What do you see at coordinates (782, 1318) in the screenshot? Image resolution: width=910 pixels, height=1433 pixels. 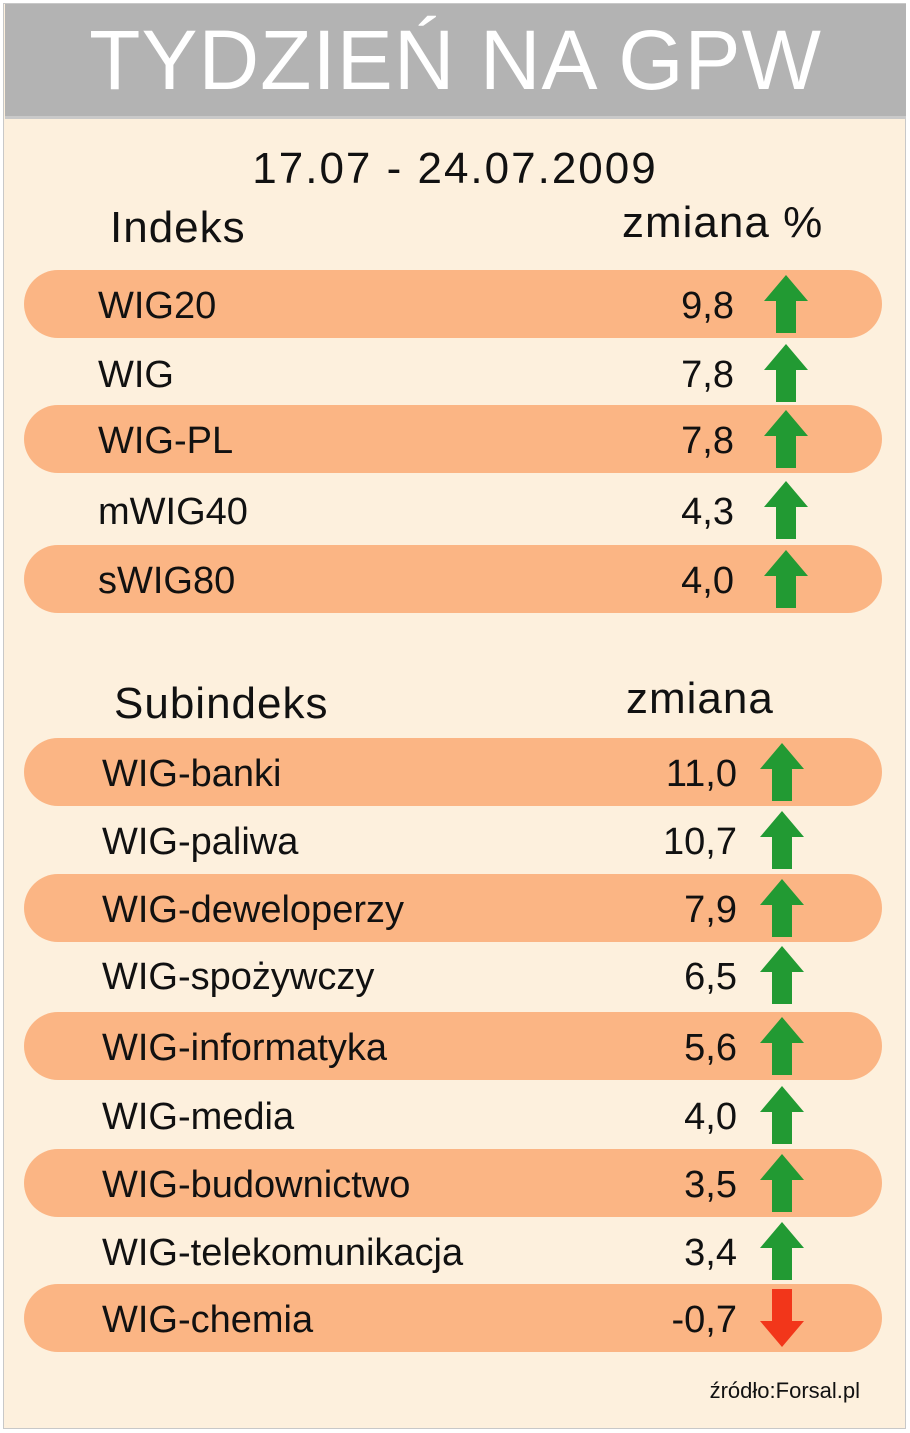 I see `arrow-down-icon` at bounding box center [782, 1318].